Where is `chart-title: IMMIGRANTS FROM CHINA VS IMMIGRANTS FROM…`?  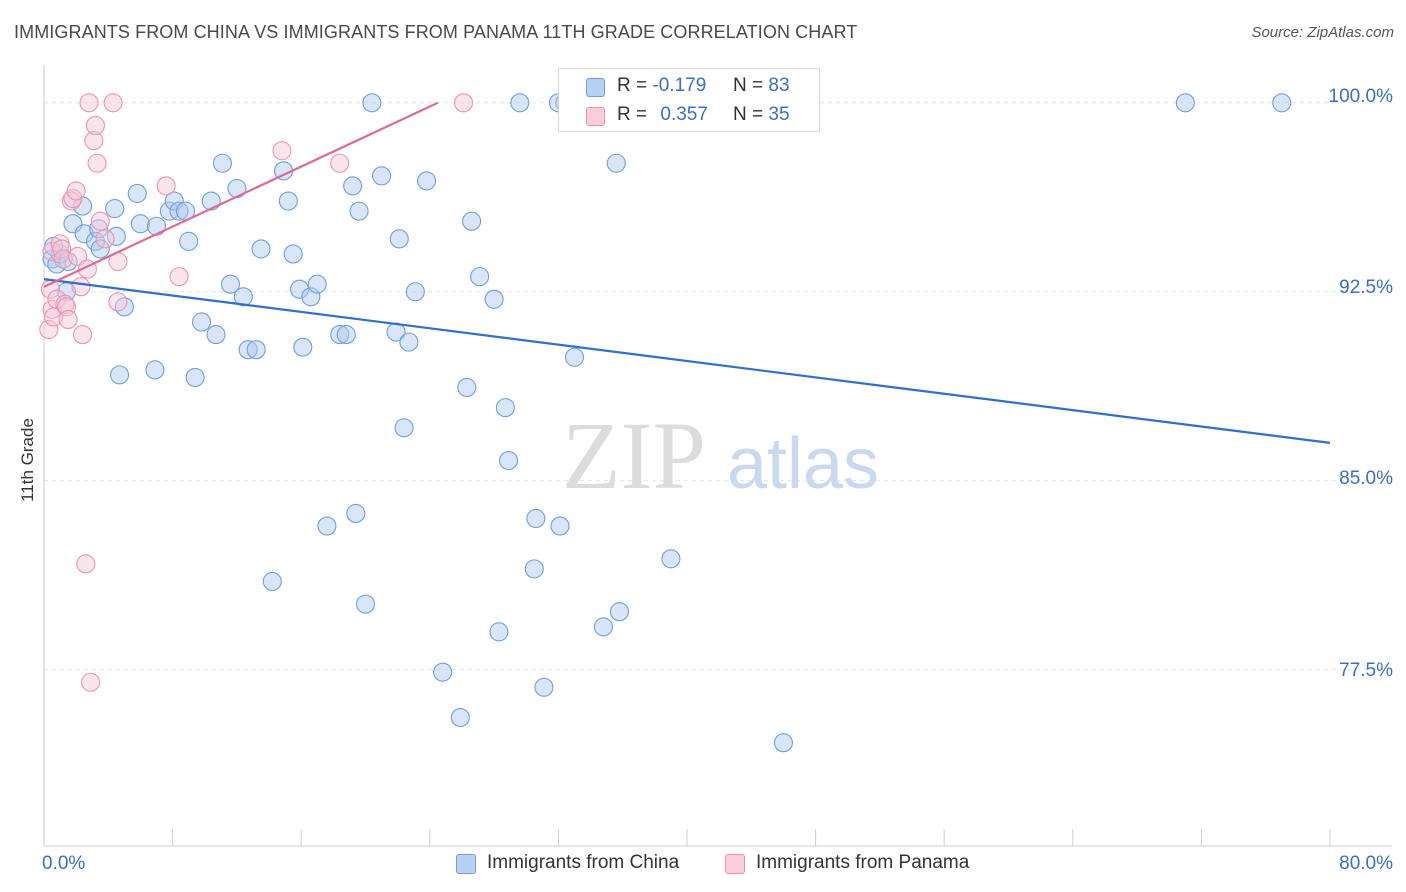 chart-title: IMMIGRANTS FROM CHINA VS IMMIGRANTS FROM… is located at coordinates (436, 32).